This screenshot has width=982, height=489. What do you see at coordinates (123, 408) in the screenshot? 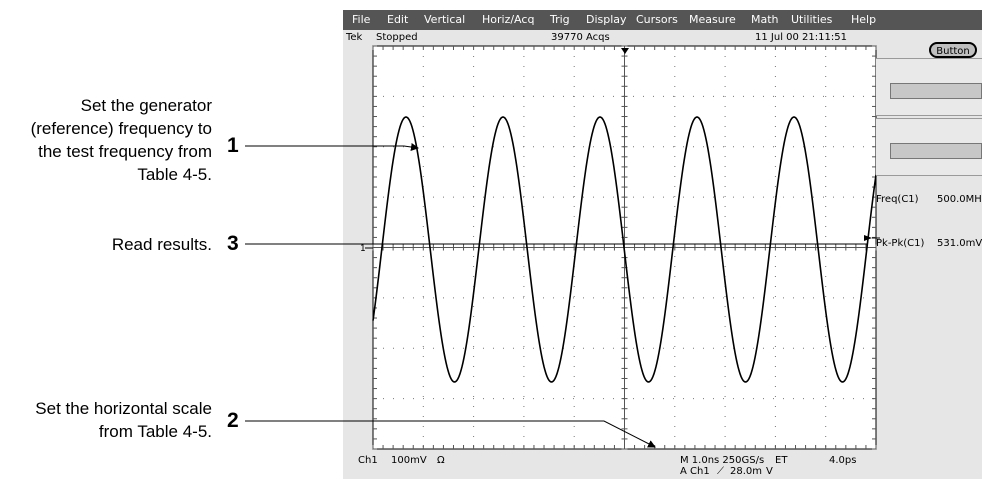
I see `callout-line: Set the horizontal scale` at bounding box center [123, 408].